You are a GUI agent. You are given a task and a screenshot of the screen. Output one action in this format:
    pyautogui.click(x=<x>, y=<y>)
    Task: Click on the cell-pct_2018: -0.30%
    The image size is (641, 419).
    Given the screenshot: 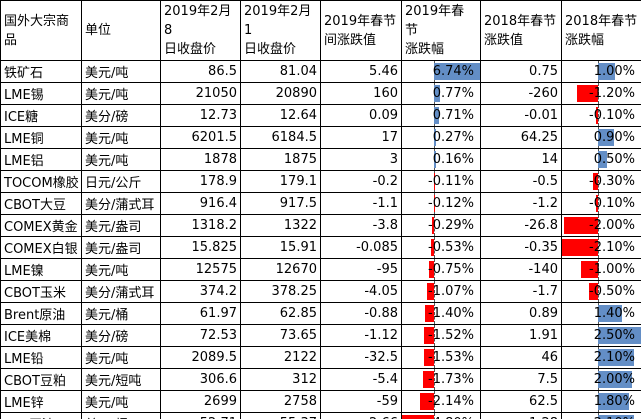 What is the action you would take?
    pyautogui.click(x=601, y=181)
    